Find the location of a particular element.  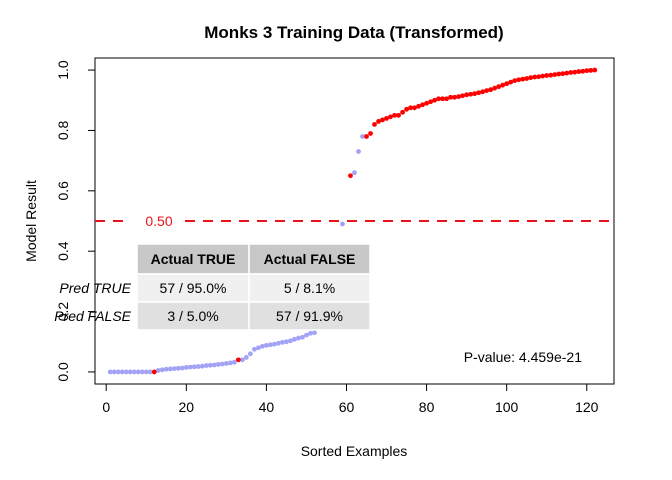

y-tick-label: 0.0 is located at coordinates (63, 372).